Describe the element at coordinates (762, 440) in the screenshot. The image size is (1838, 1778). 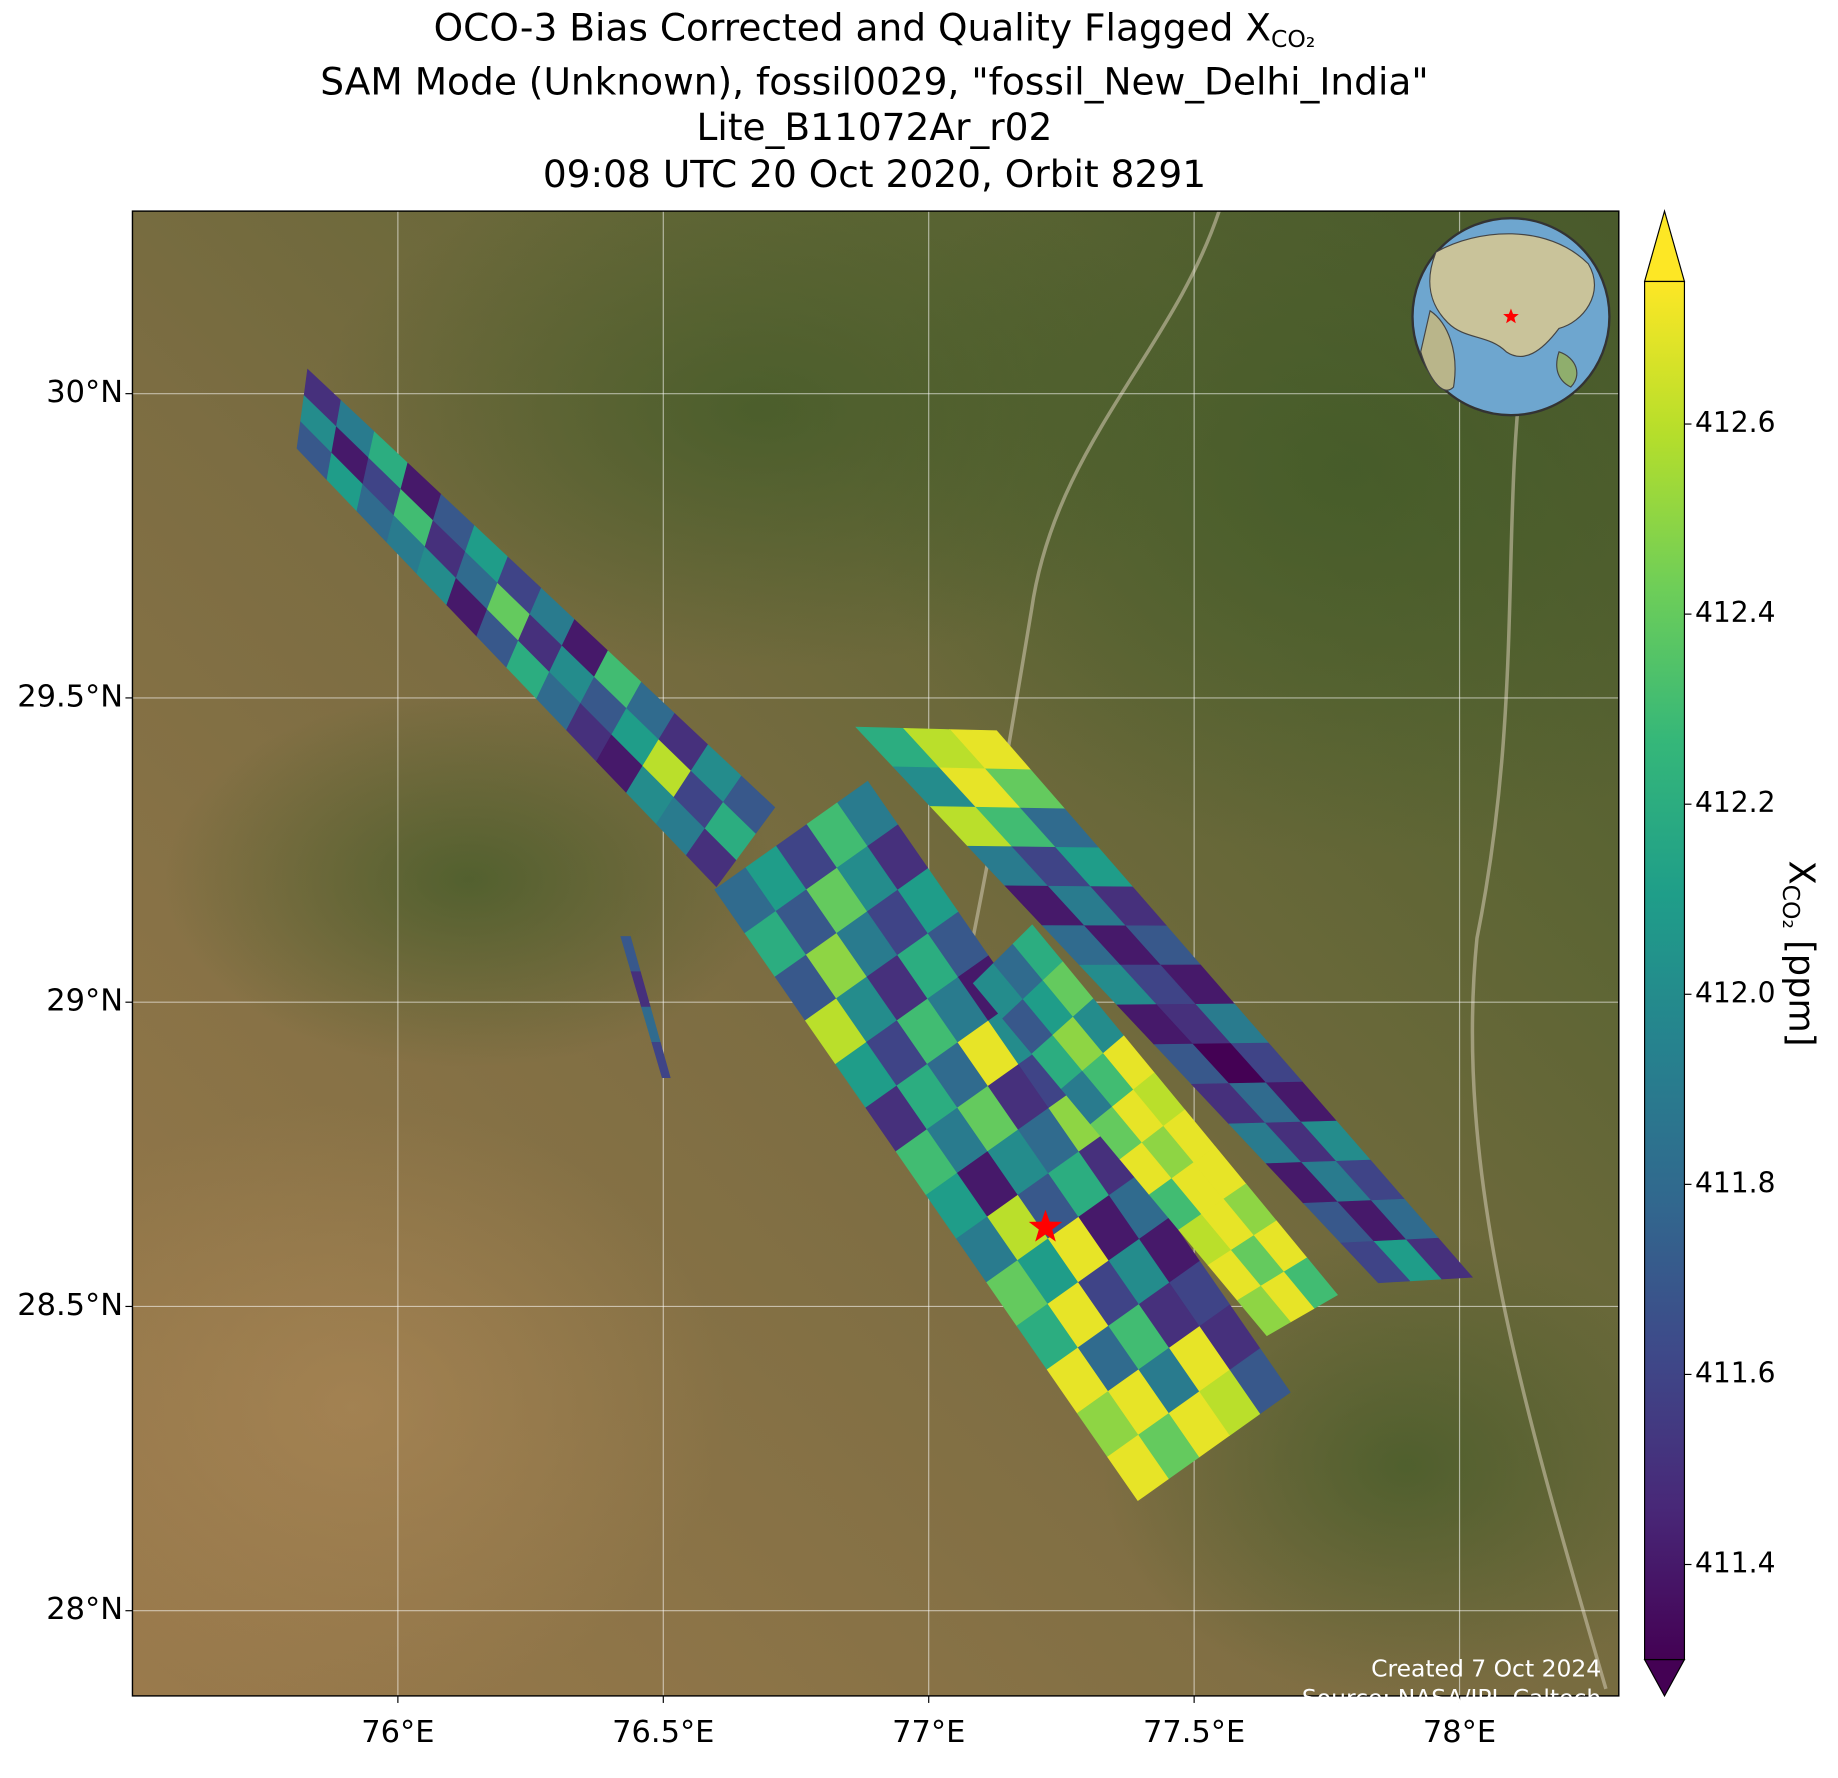
I see `vegetation` at that location.